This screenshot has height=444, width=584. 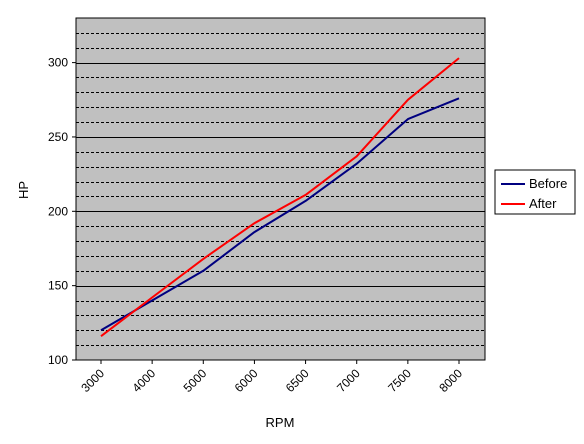 What do you see at coordinates (143, 380) in the screenshot?
I see `x-tick-label: 4000` at bounding box center [143, 380].